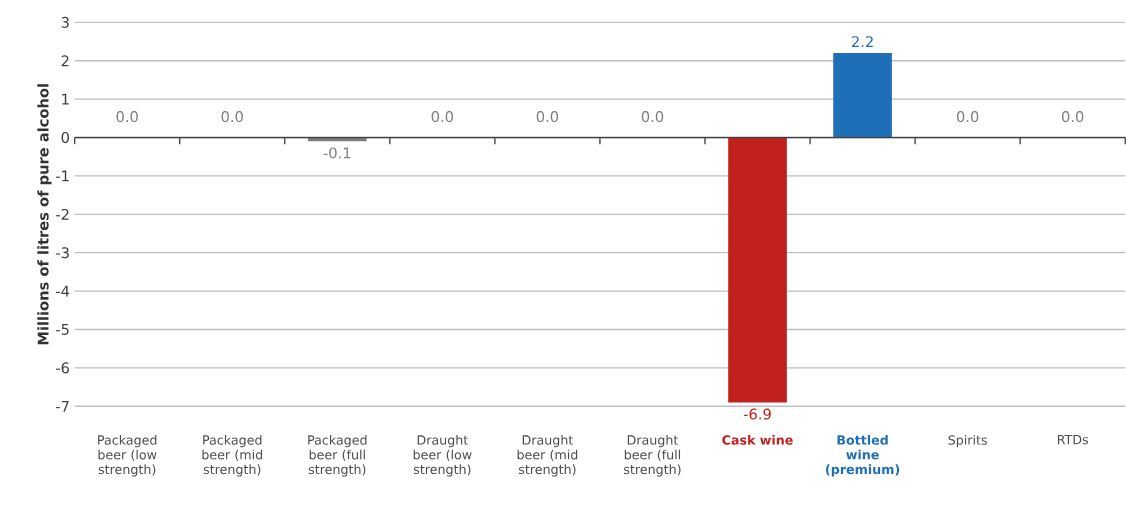 The image size is (1126, 529). Describe the element at coordinates (62, 406) in the screenshot. I see `y-tick-label: -7` at that location.